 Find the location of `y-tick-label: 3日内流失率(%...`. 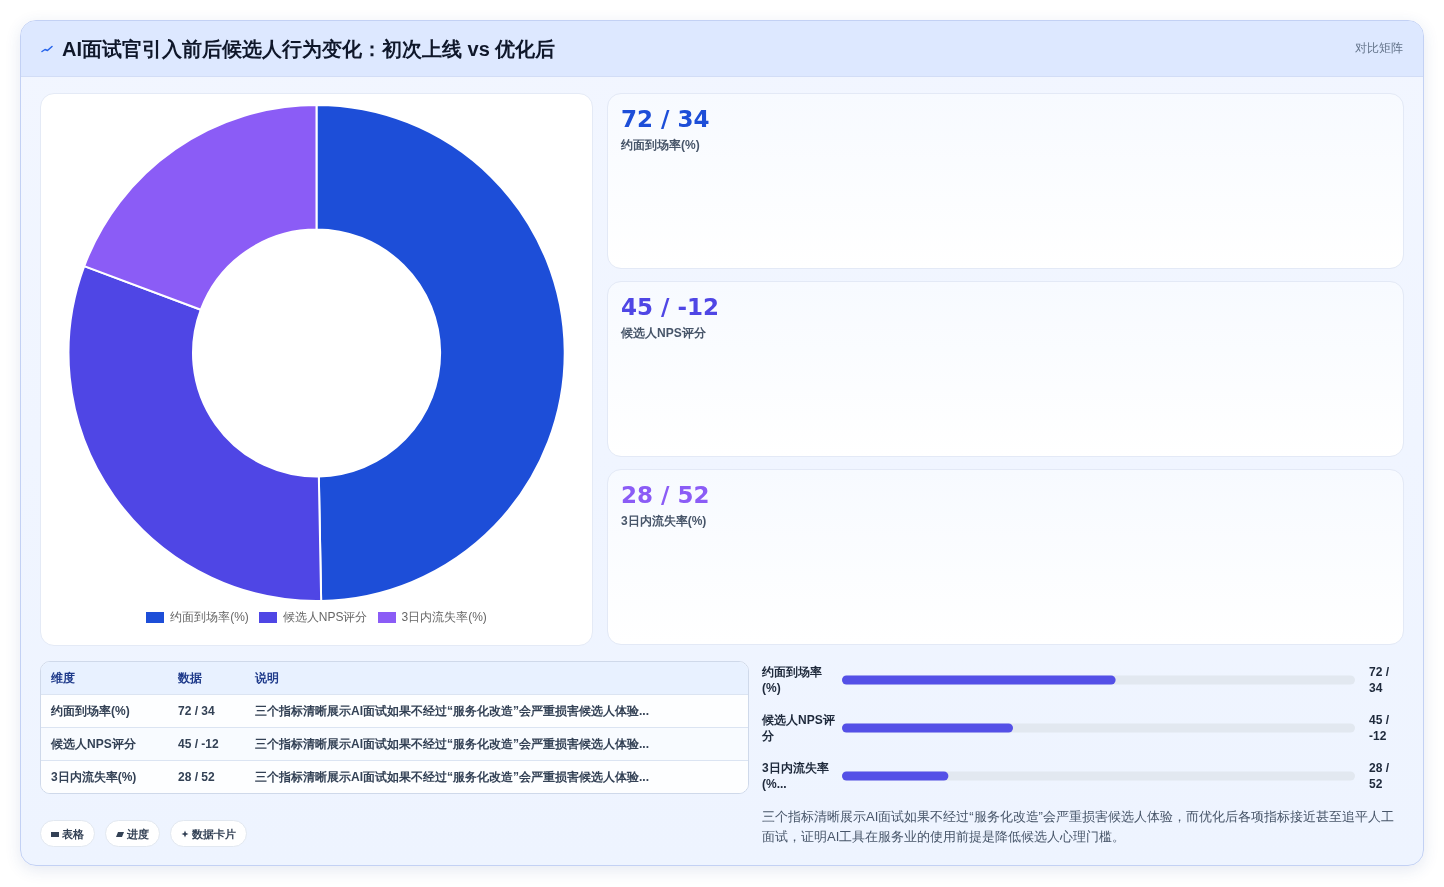

y-tick-label: 3日内流失率(%... is located at coordinates (796, 776).